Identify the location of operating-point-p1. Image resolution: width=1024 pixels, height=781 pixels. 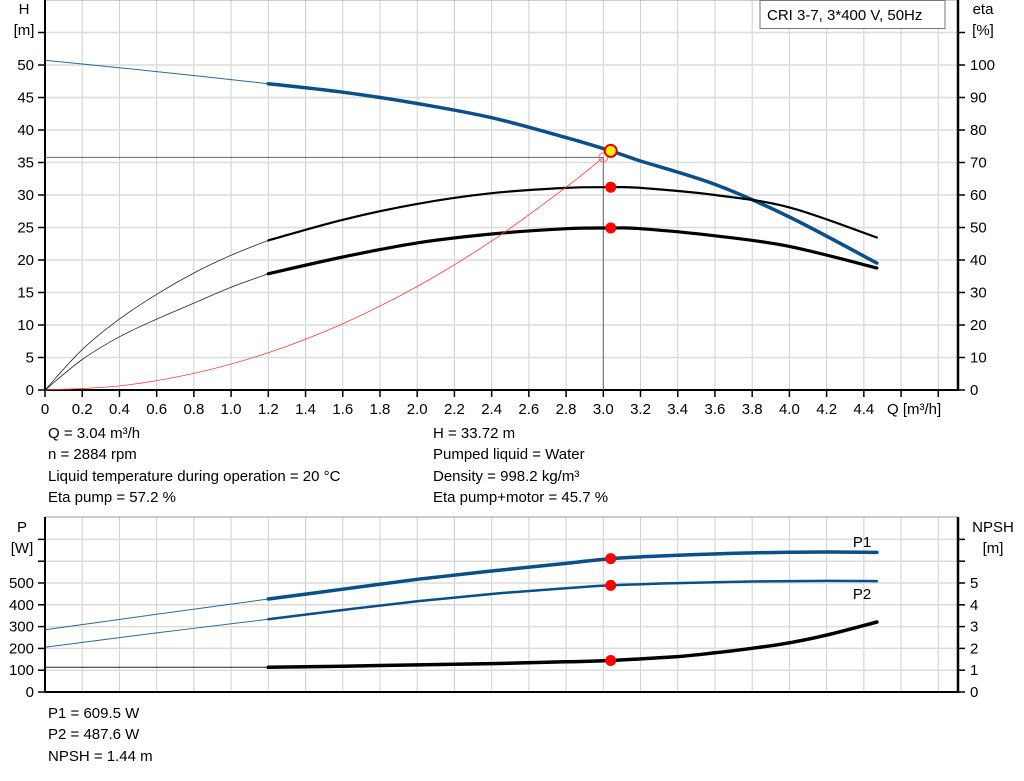
(611, 559).